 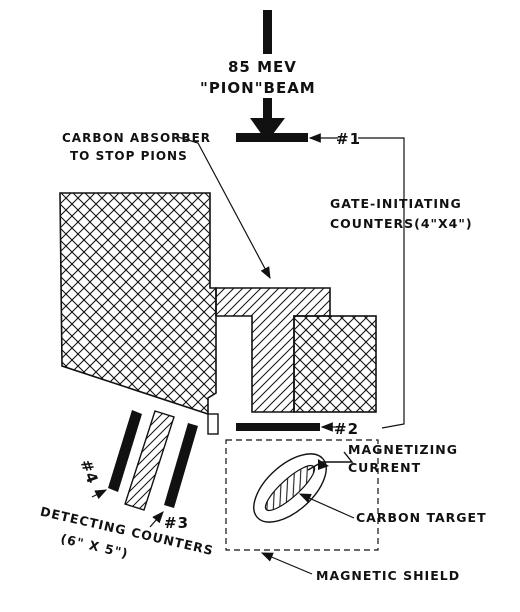 What do you see at coordinates (262, 67) in the screenshot?
I see `beam-label-line1: 85 MEV` at bounding box center [262, 67].